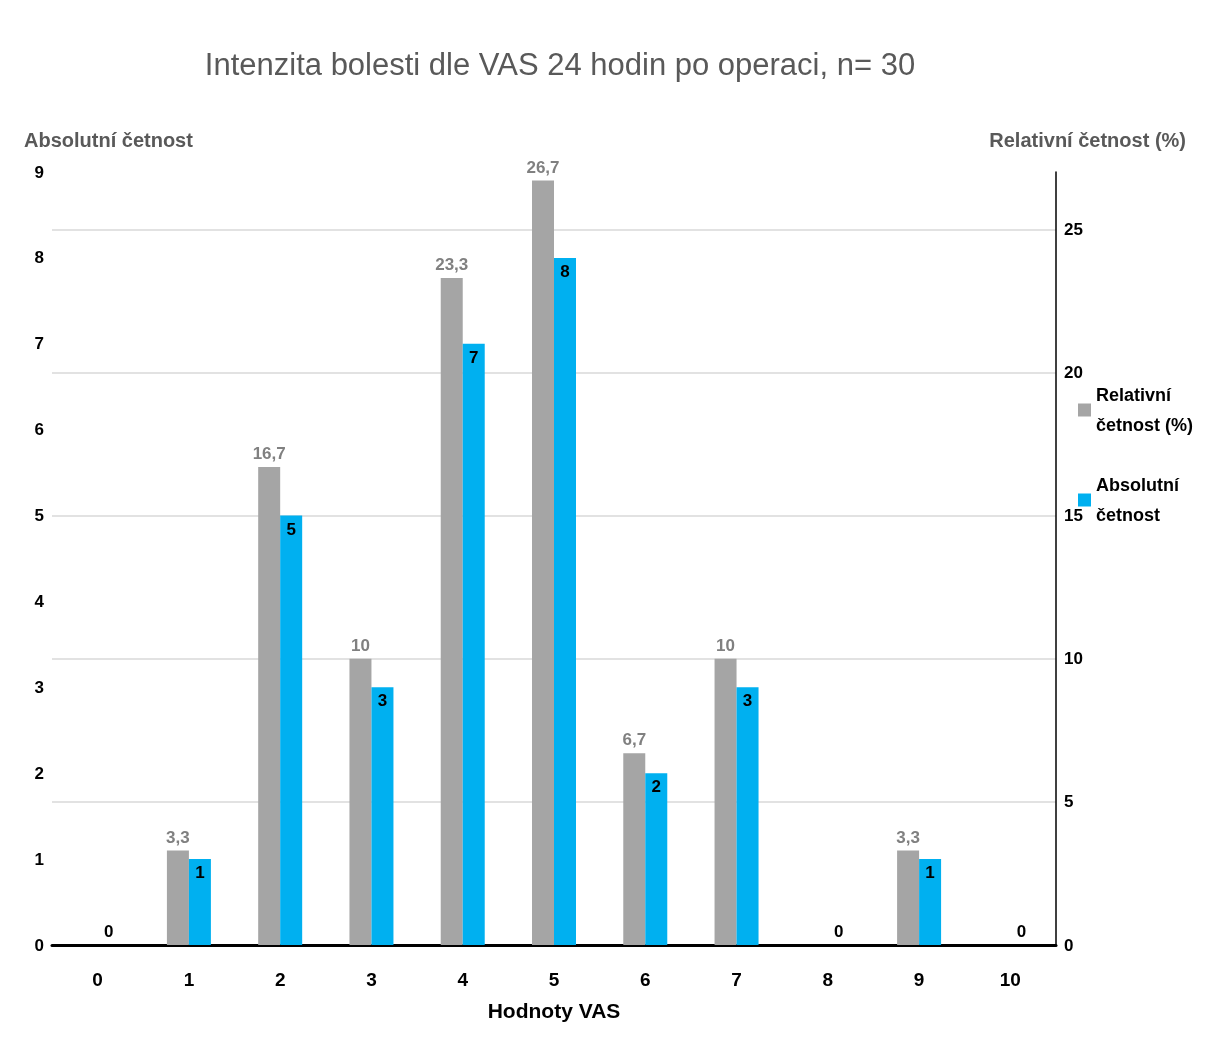 Image resolution: width=1206 pixels, height=1037 pixels. I want to click on y-tick-label: 8, so click(39, 258).